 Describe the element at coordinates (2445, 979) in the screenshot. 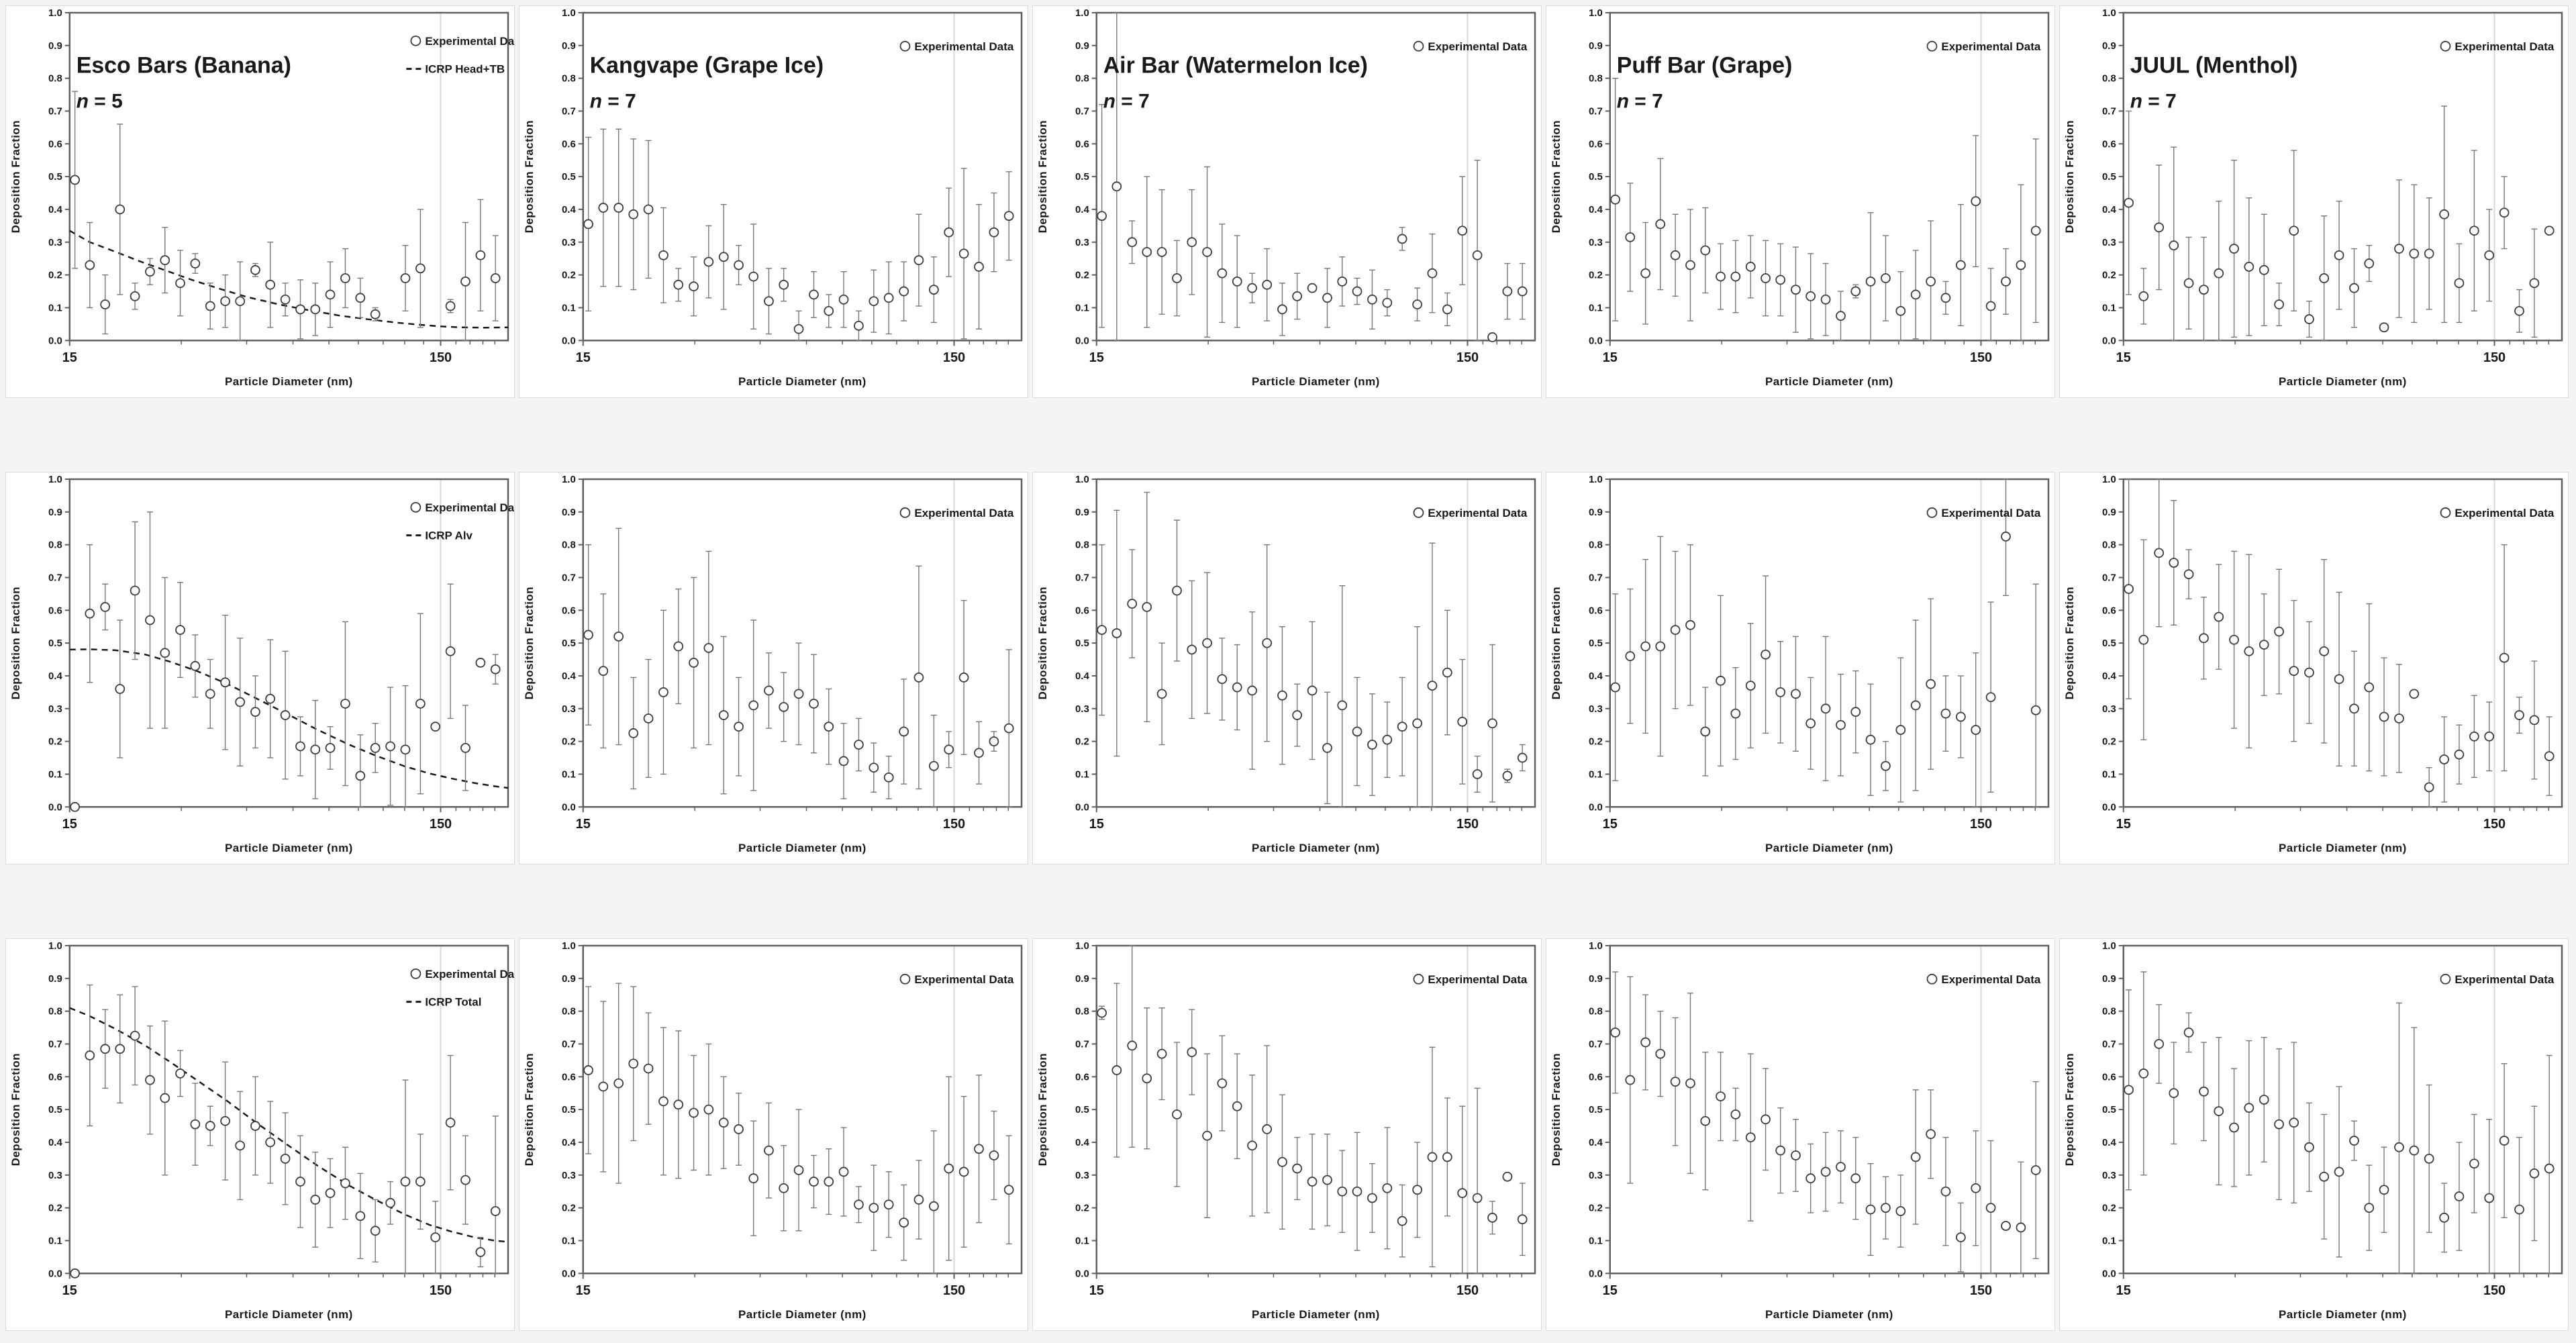

I see `legend-marker-circle` at that location.